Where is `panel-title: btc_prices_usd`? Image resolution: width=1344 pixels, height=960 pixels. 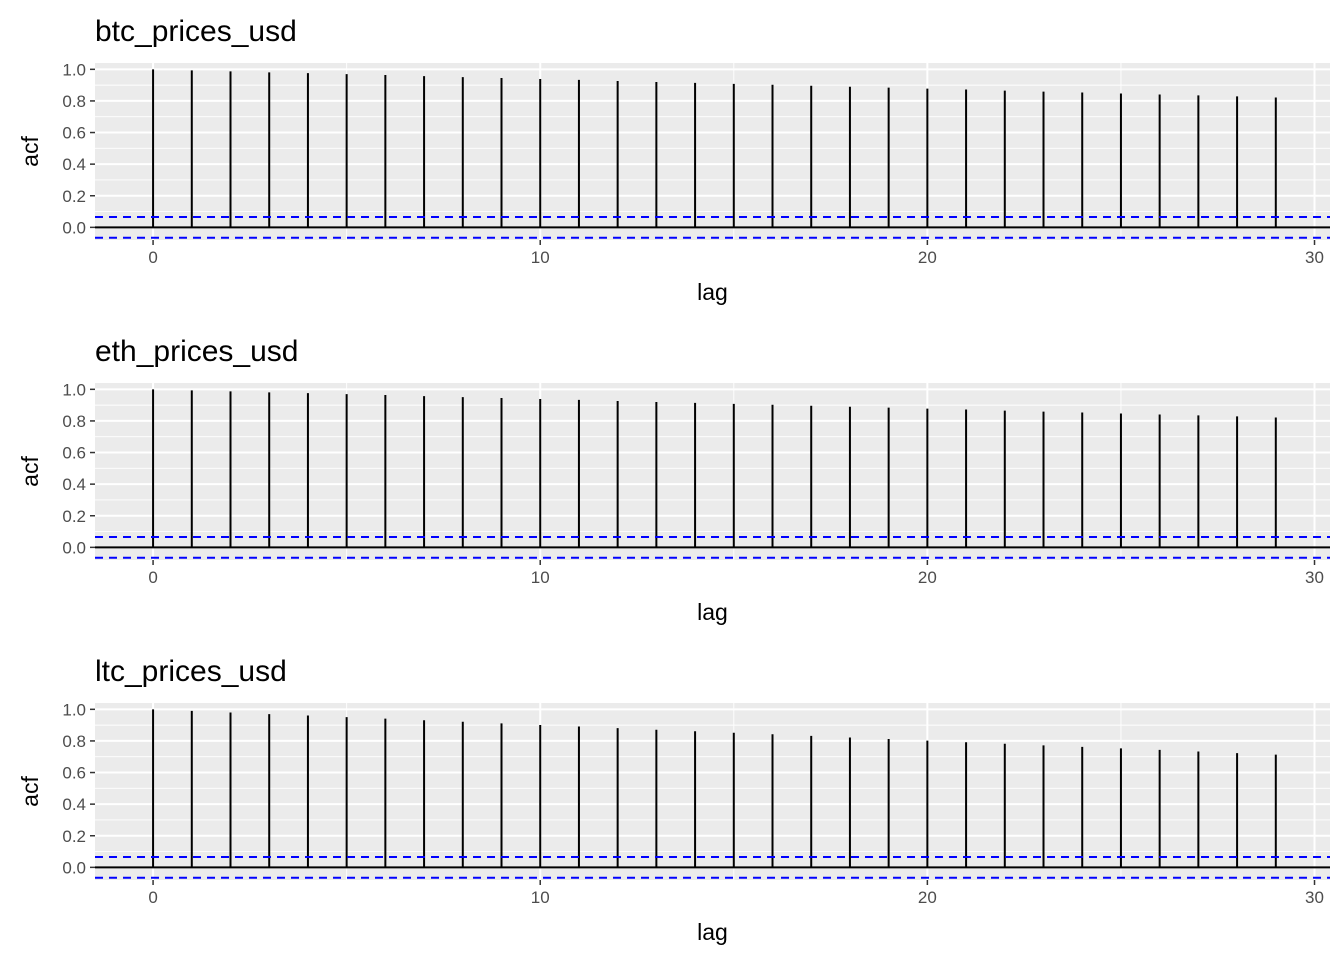
panel-title: btc_prices_usd is located at coordinates (196, 31).